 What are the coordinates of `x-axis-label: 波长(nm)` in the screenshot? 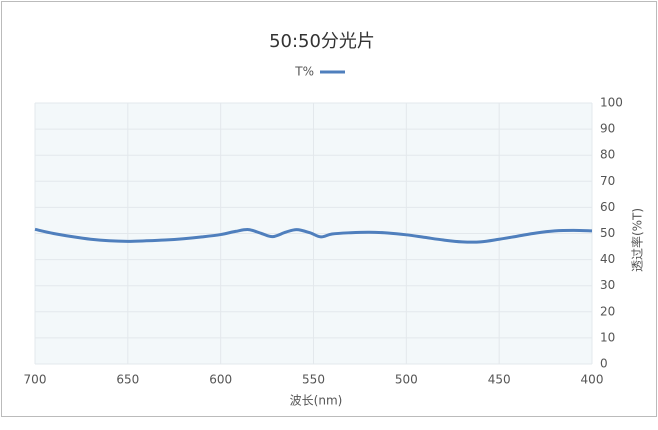 It's located at (316, 401).